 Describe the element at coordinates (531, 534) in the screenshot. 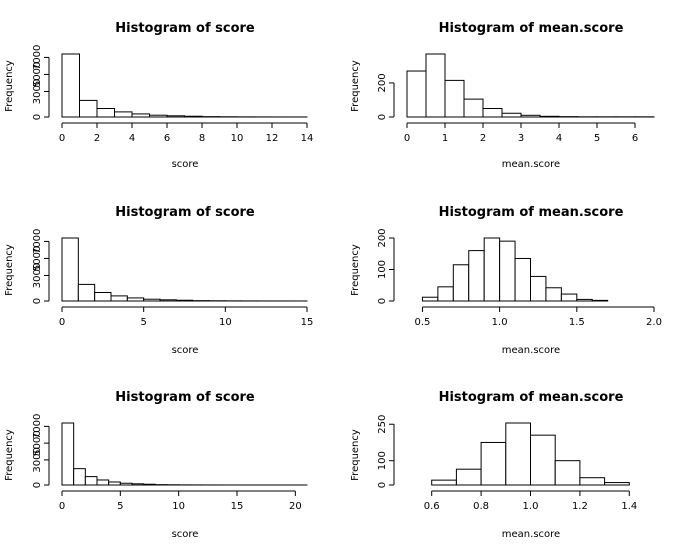

I see `panel-6-xlabel: mean.score` at that location.